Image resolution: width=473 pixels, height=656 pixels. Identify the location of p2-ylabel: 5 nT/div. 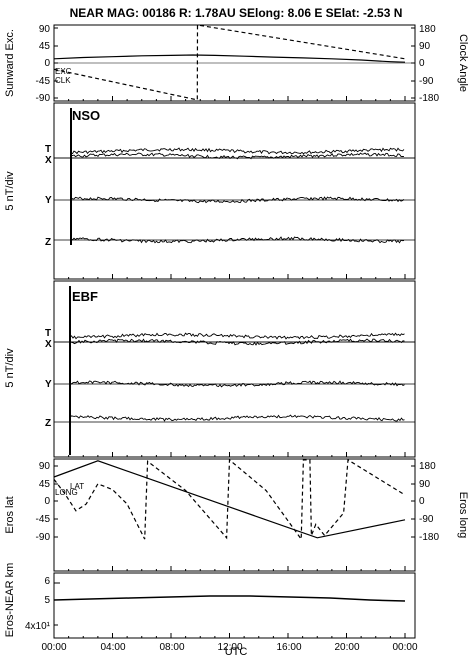
(10, 191).